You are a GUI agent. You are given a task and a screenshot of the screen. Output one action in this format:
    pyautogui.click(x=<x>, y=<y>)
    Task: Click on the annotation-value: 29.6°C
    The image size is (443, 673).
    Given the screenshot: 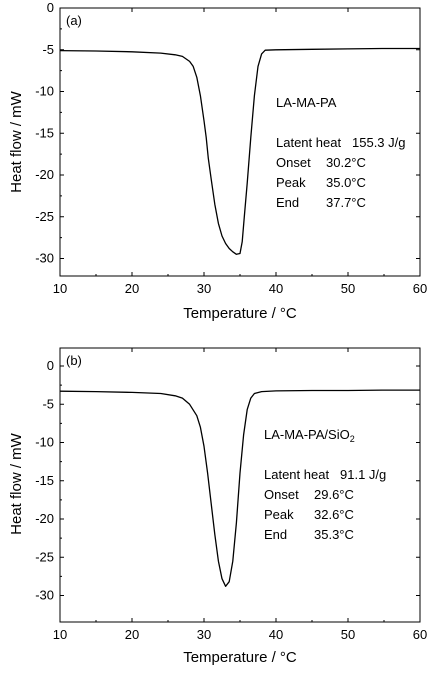 What is the action you would take?
    pyautogui.click(x=334, y=494)
    